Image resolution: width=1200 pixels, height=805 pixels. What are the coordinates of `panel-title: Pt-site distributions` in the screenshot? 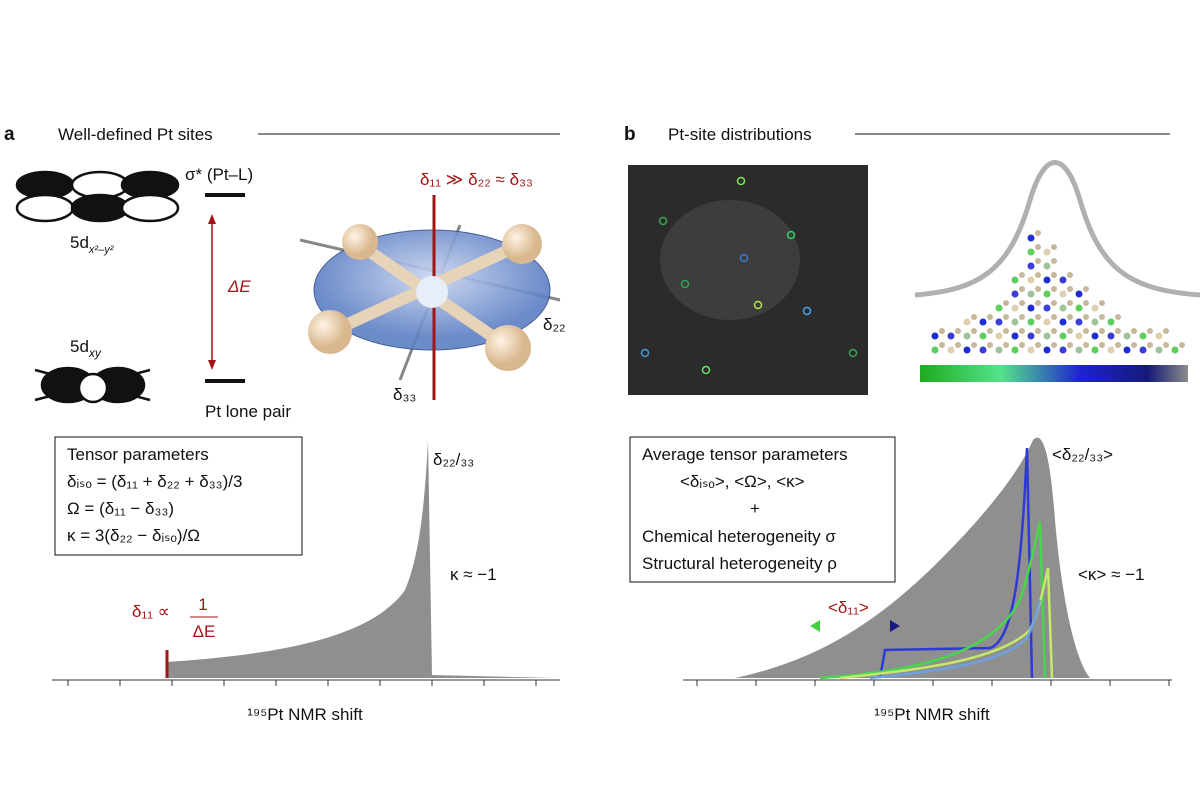 It's located at (740, 134).